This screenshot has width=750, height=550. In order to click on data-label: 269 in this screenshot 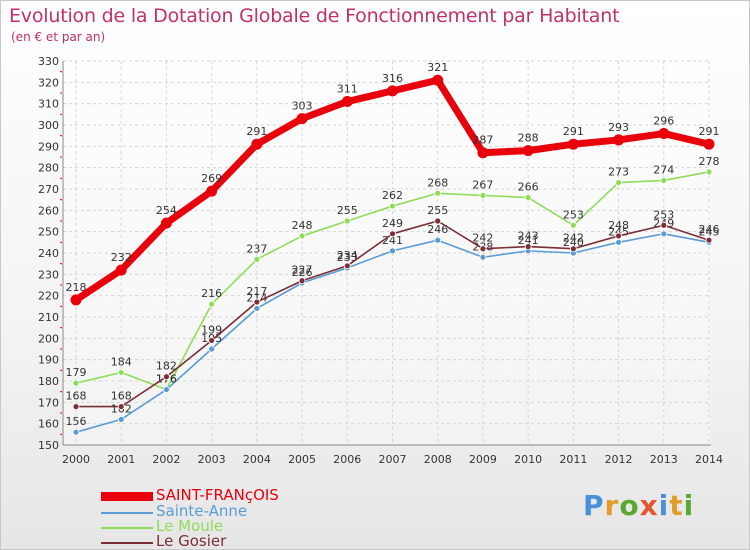, I will do `click(211, 178)`.